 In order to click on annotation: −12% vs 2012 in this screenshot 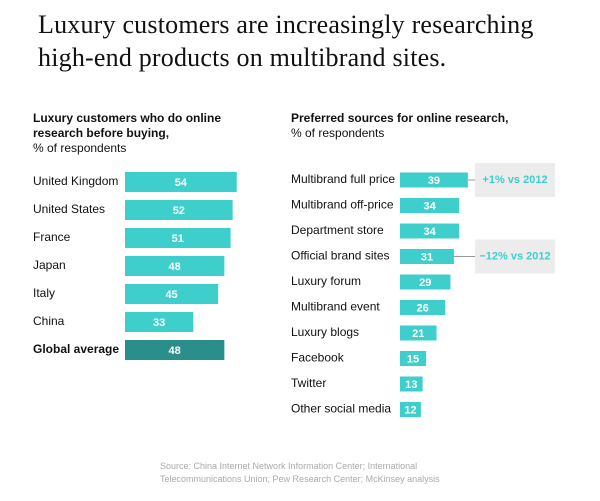, I will do `click(514, 256)`.